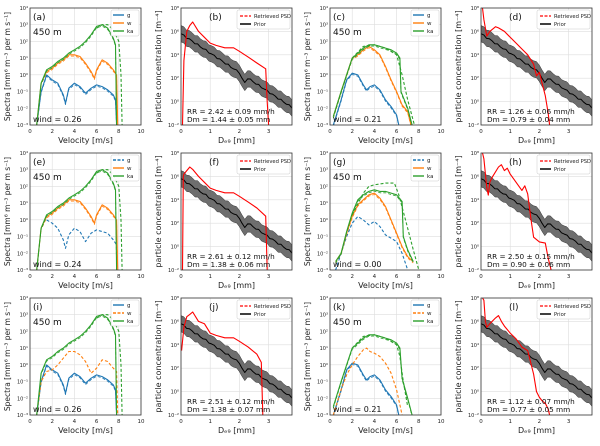 The image size is (600, 446). What do you see at coordinates (129, 161) in the screenshot?
I see `legend-label-g: g` at bounding box center [129, 161].